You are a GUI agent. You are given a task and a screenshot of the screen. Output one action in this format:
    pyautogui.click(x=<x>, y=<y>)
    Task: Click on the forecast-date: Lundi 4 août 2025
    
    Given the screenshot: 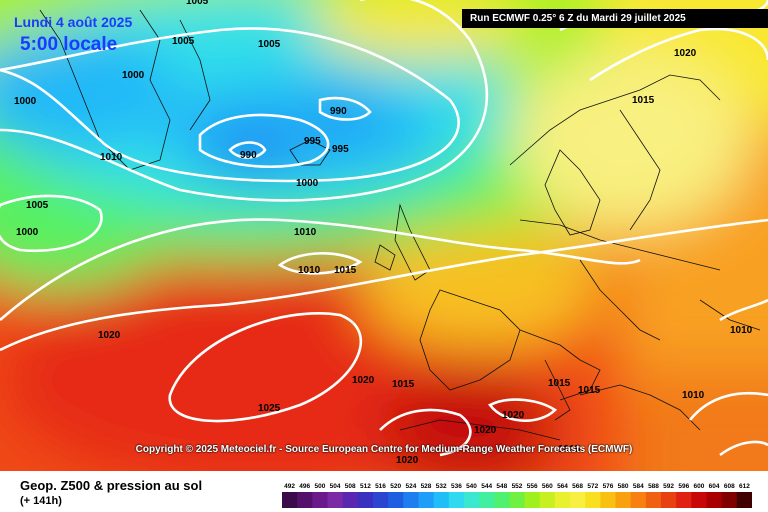 What is the action you would take?
    pyautogui.click(x=73, y=22)
    